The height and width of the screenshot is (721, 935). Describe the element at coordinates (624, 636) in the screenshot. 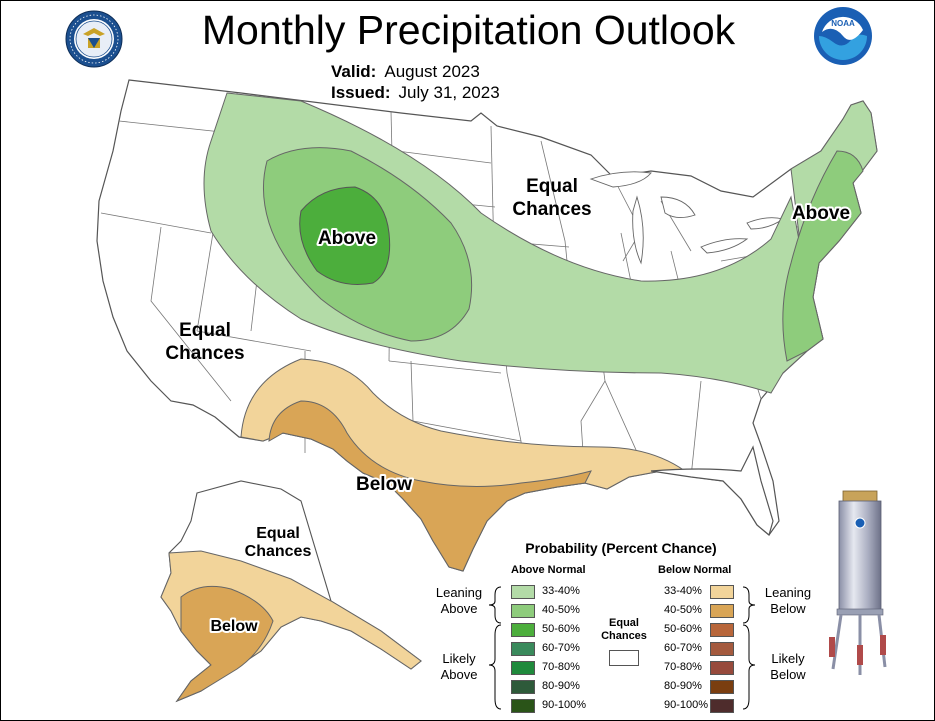

I see `legend-equal-line-2: Chances` at that location.